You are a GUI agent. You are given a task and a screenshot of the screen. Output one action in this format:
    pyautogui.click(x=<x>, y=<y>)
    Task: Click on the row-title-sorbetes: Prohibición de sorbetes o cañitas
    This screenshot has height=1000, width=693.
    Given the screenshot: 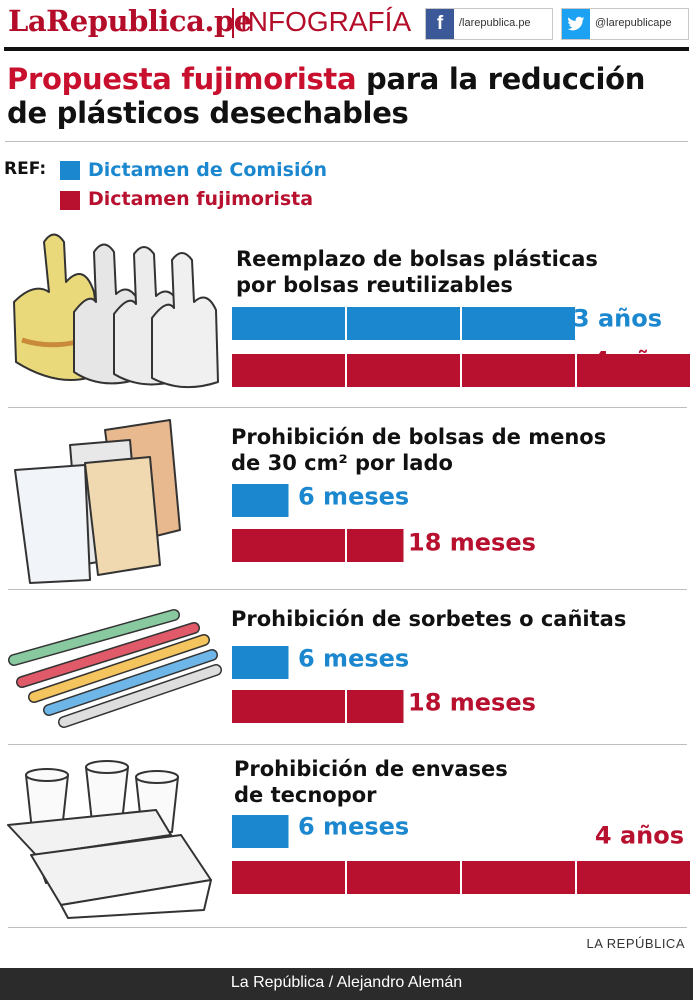 What is the action you would take?
    pyautogui.click(x=428, y=619)
    